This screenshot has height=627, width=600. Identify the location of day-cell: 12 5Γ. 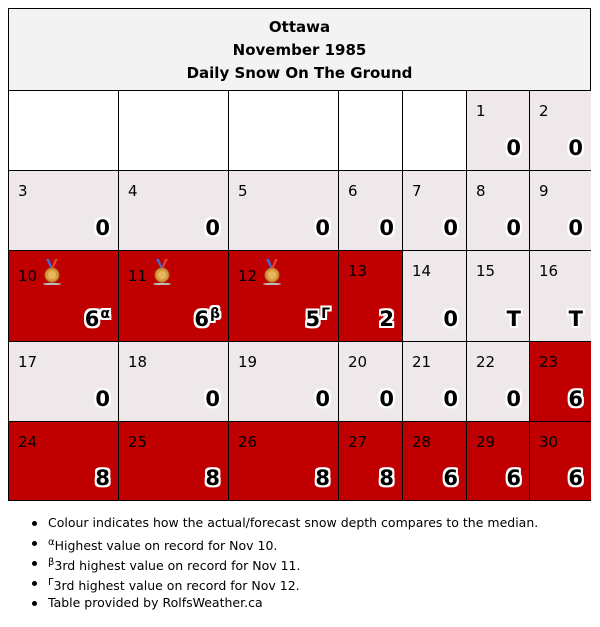
(283, 296).